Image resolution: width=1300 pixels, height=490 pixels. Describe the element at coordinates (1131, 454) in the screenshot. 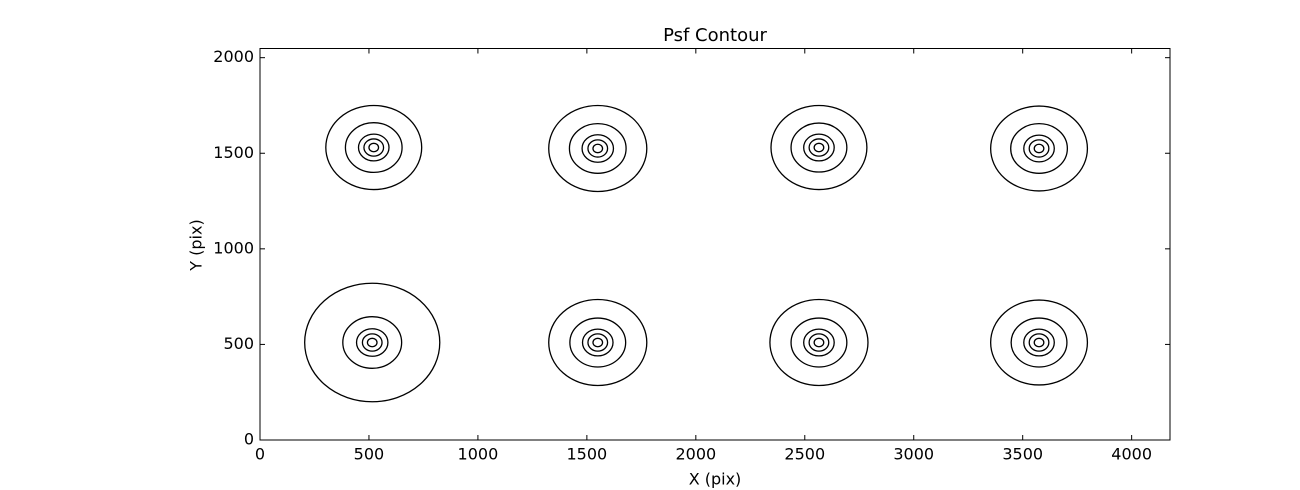

I see `x-tick-label: 4000` at that location.